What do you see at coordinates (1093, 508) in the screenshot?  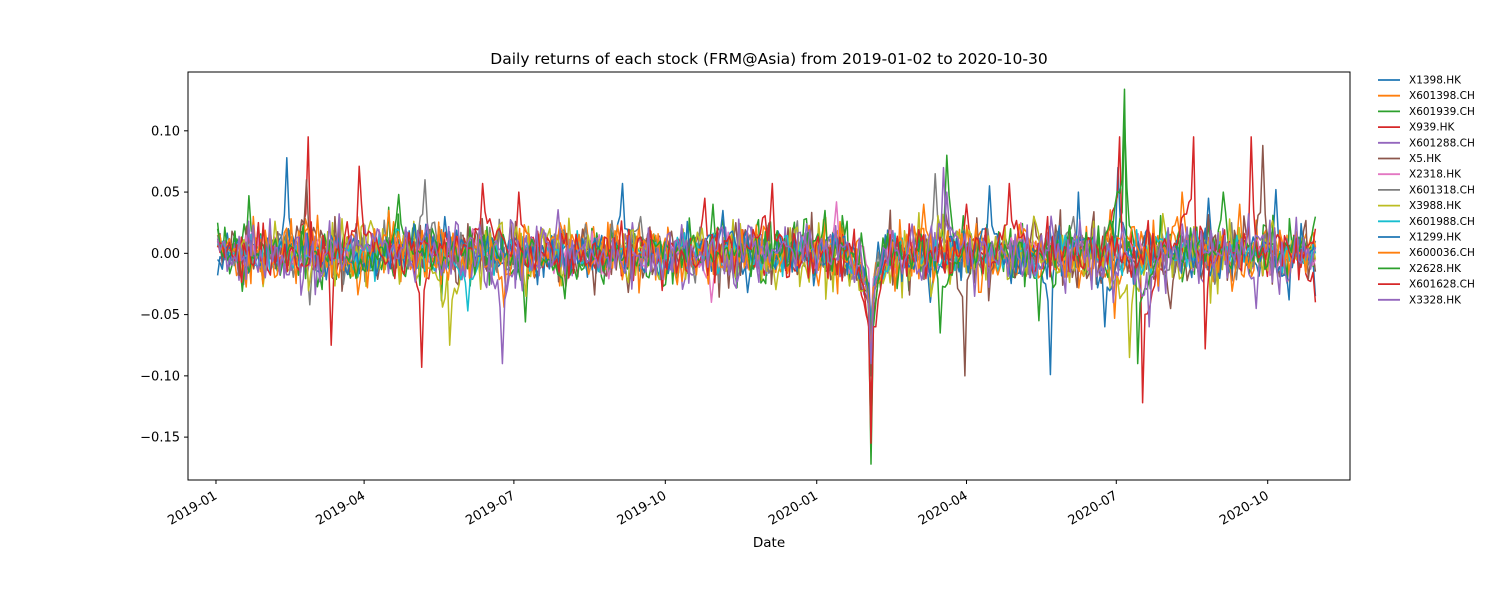 I see `x-tick-label: 2020-07` at bounding box center [1093, 508].